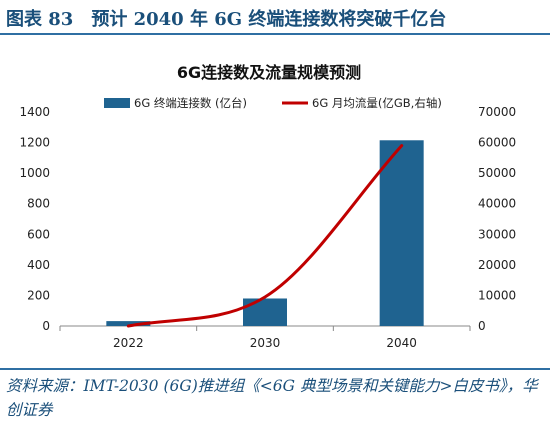  What do you see at coordinates (190, 103) in the screenshot?
I see `legend-label-bar: 6G 终端连接数 (亿台)` at bounding box center [190, 103].